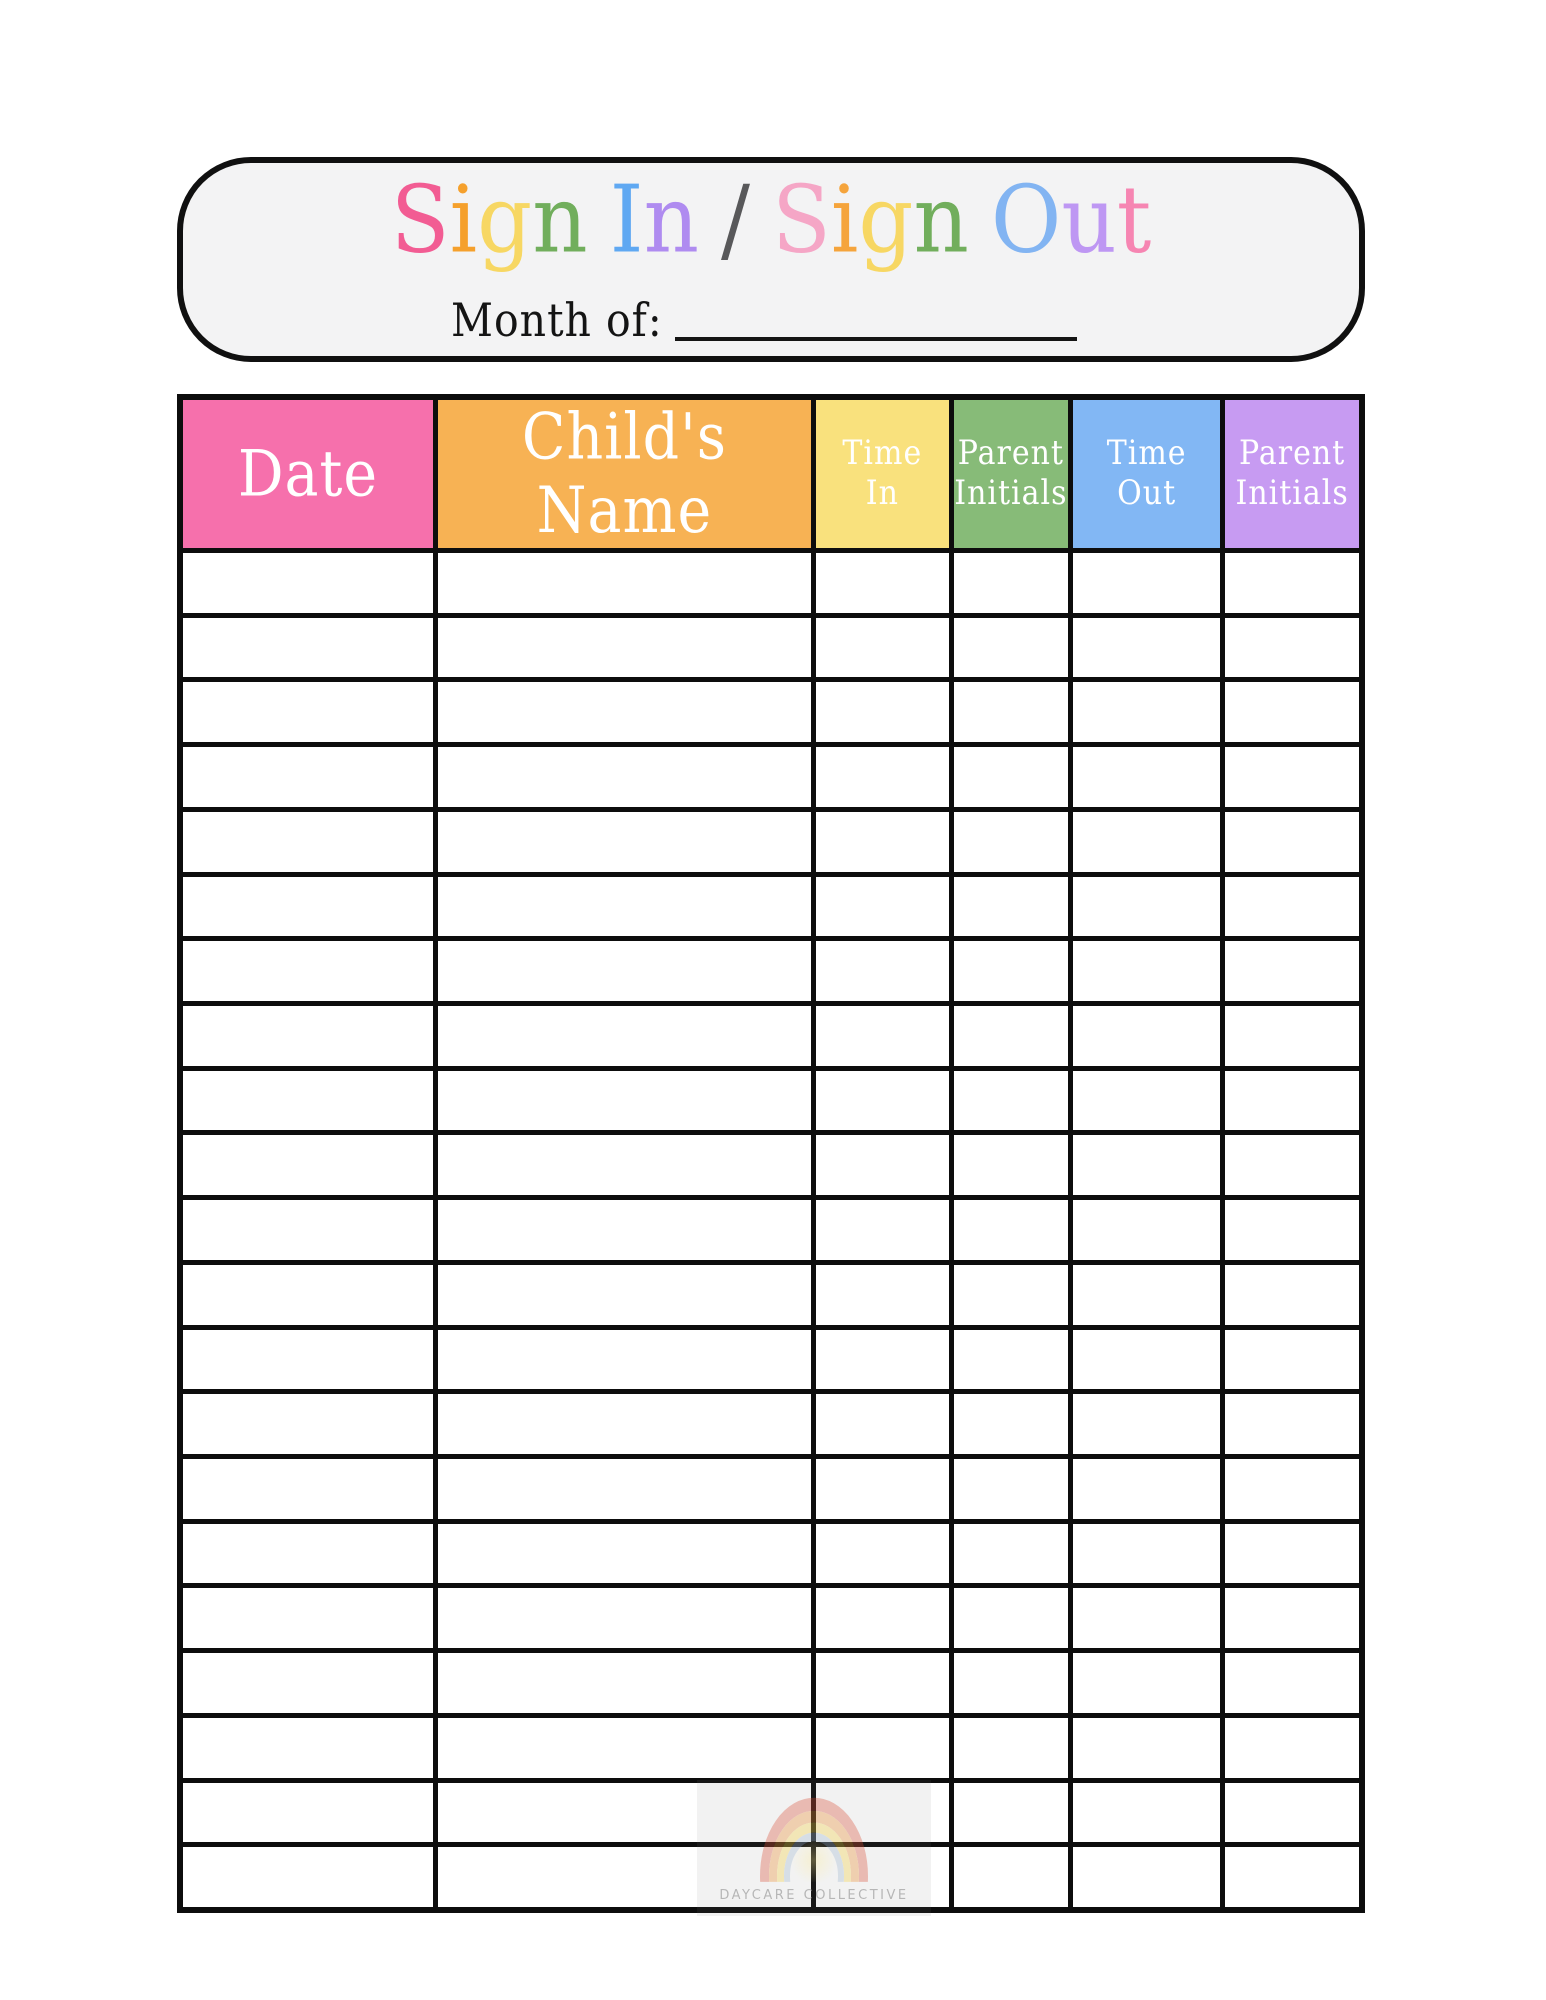  What do you see at coordinates (875, 339) in the screenshot?
I see `month-fill-in-line` at bounding box center [875, 339].